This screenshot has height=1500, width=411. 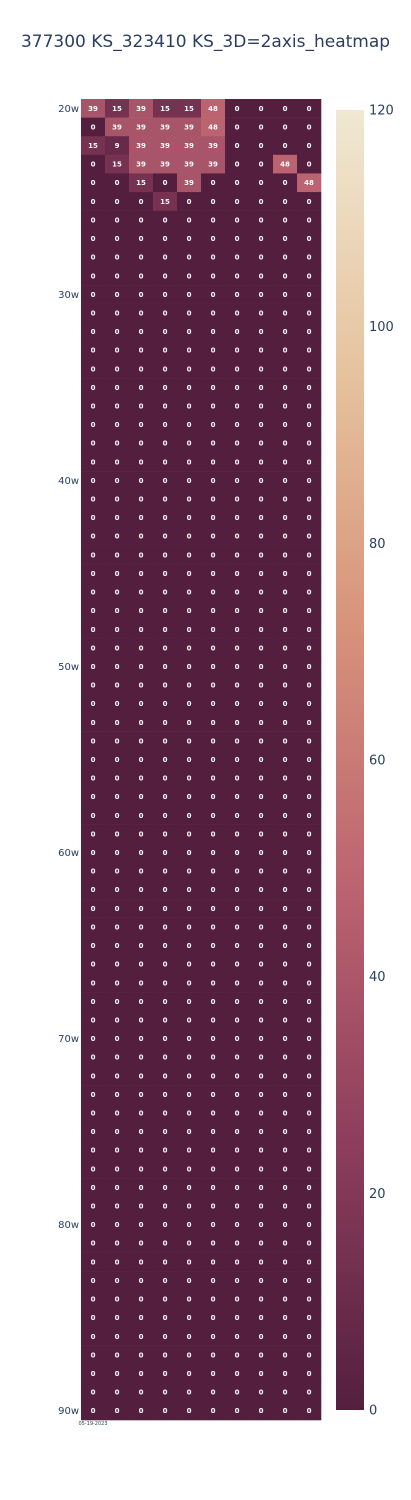 I want to click on cell-value-label: 48, so click(x=309, y=183).